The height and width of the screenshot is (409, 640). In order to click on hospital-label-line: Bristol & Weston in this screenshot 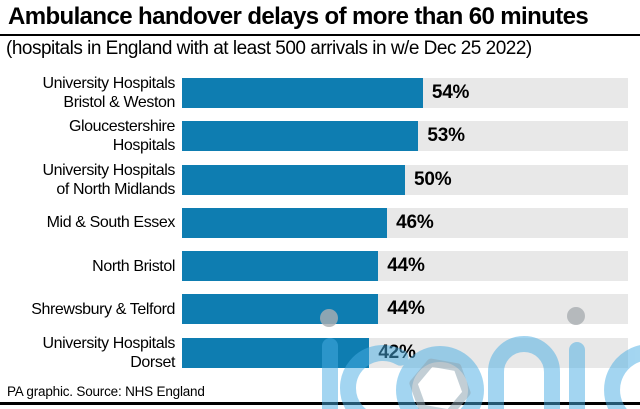, I will do `click(119, 102)`.